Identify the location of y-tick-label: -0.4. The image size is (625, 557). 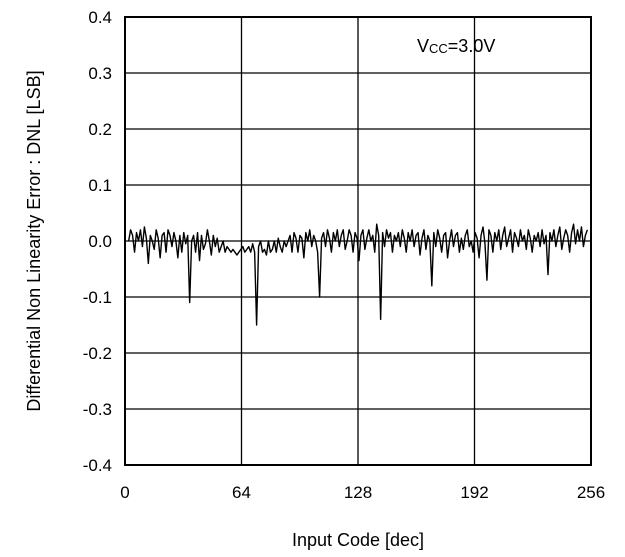
(97, 465).